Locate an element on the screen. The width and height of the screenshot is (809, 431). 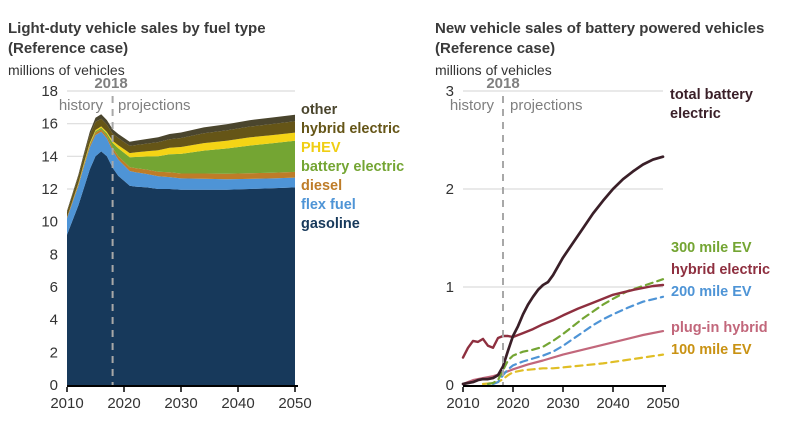
left-projections-label: projections is located at coordinates (154, 105).